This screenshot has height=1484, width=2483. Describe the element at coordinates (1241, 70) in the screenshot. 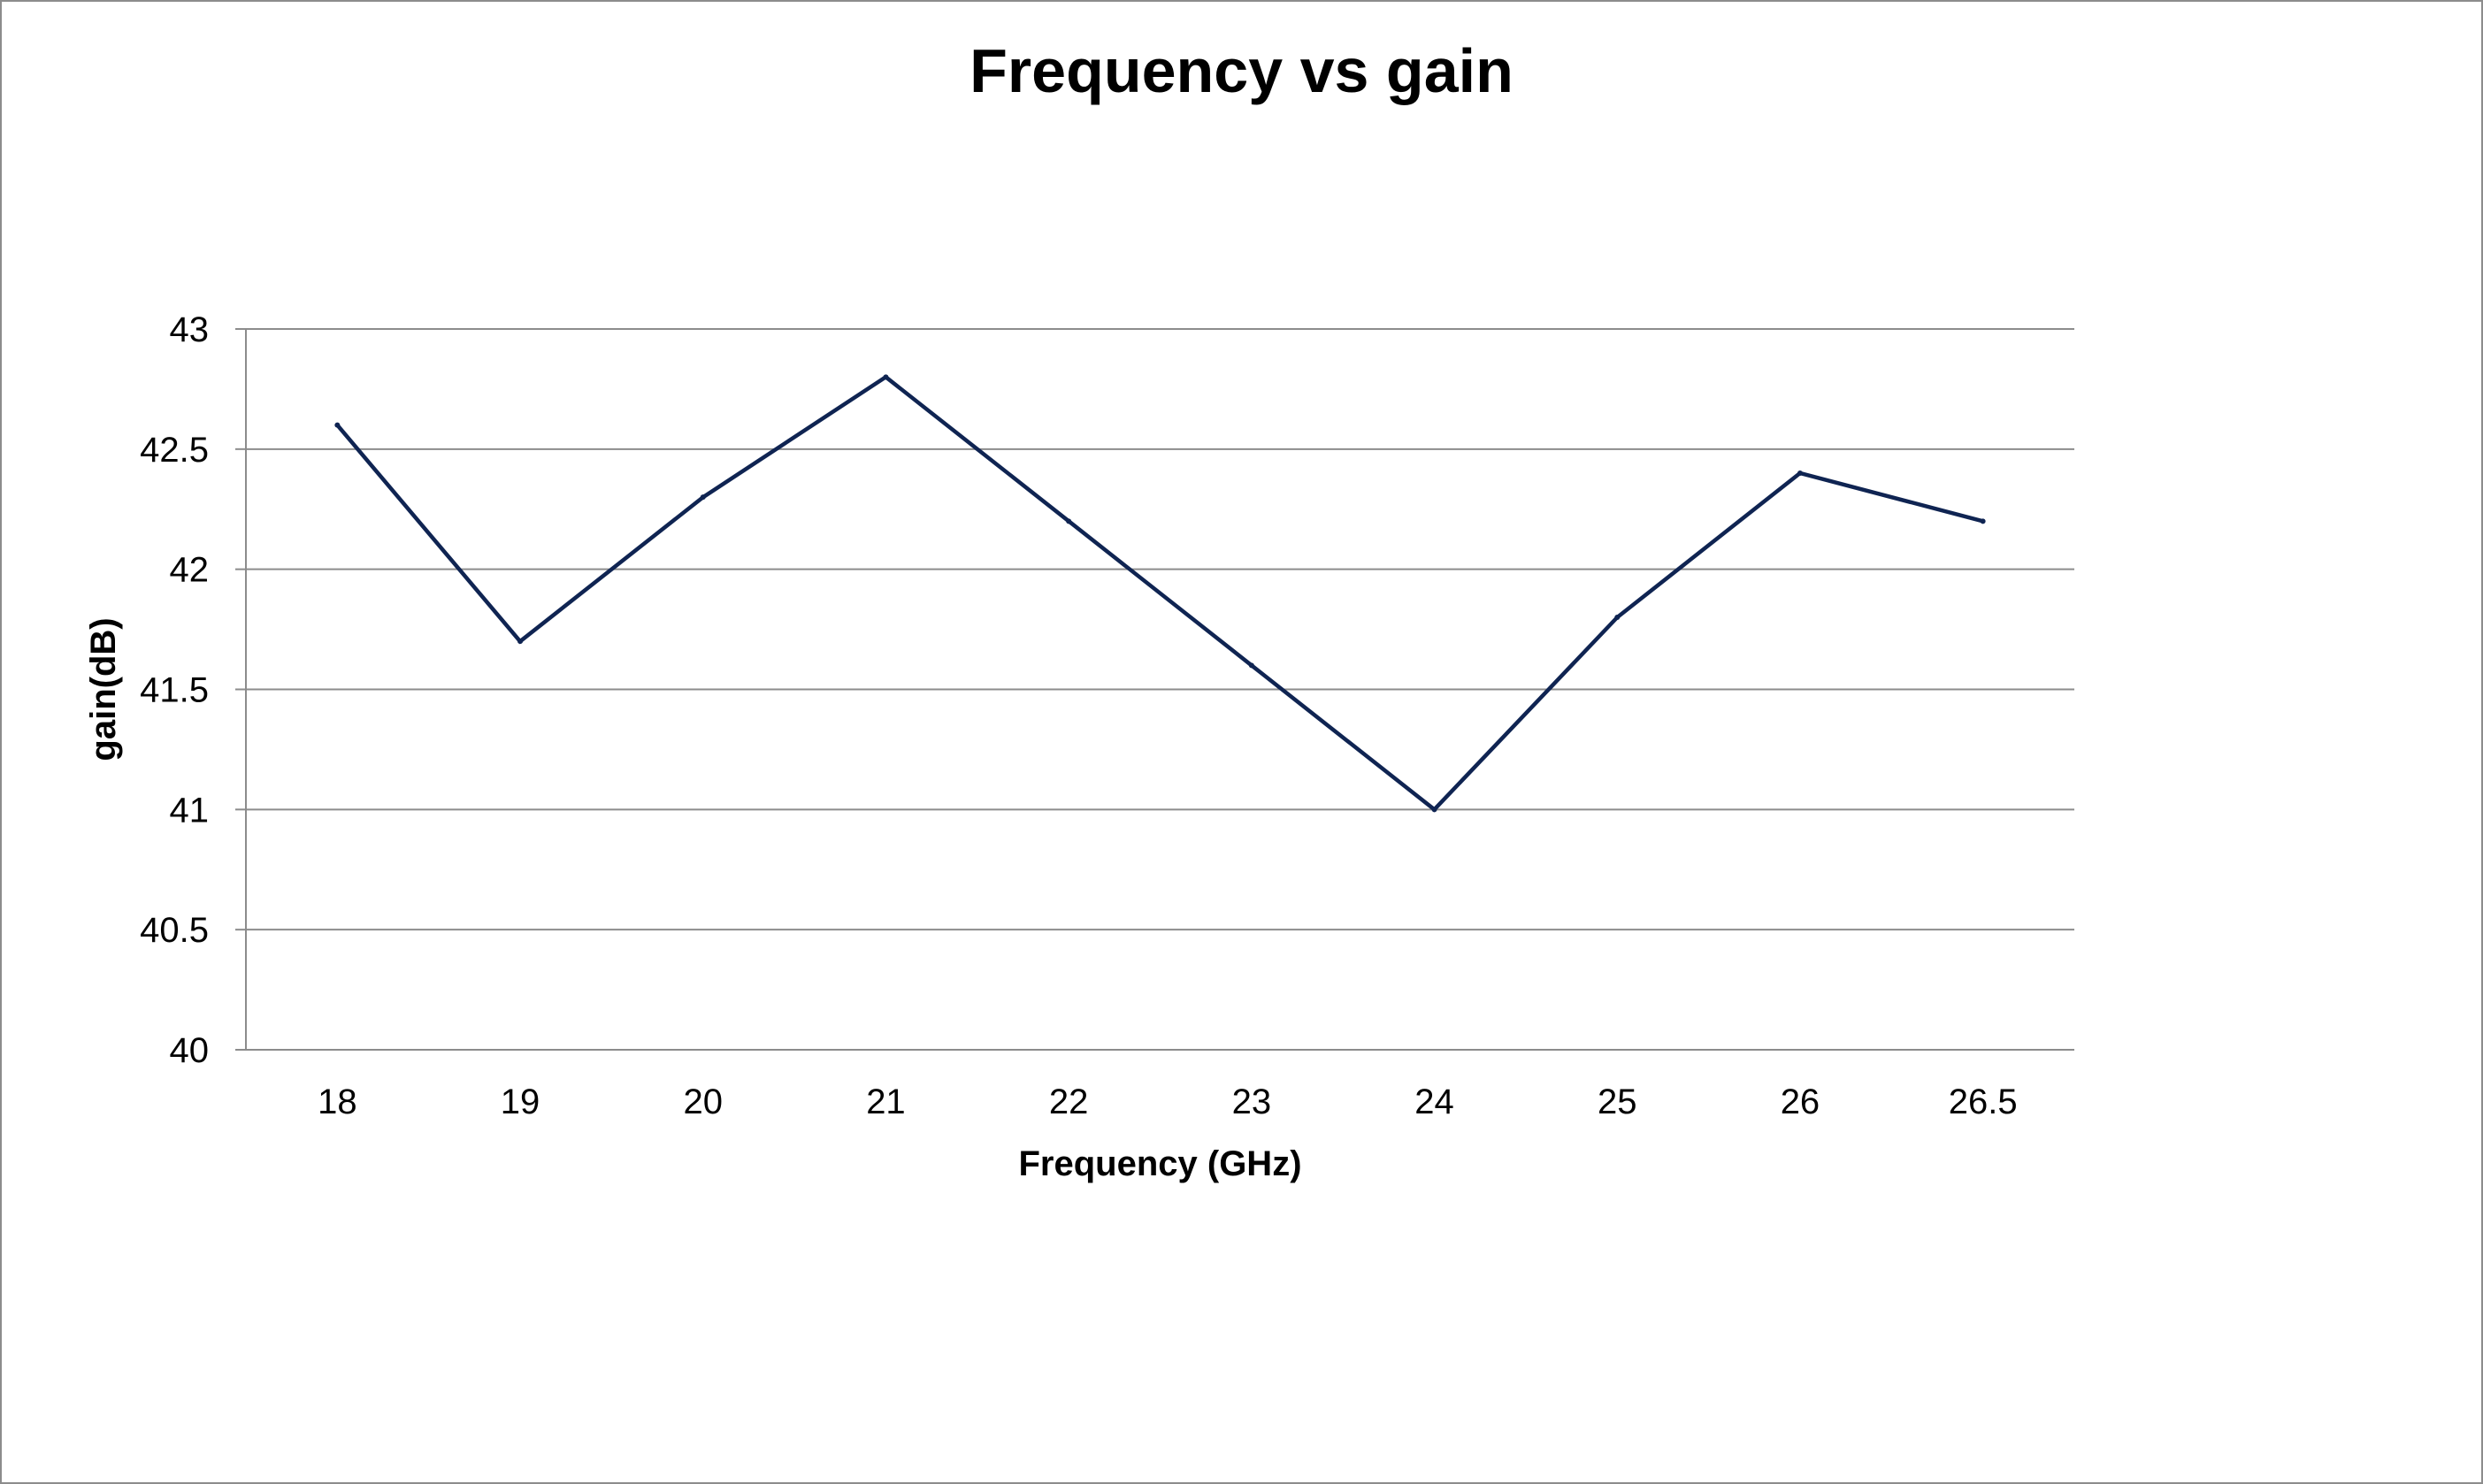

I see `chart-title: Frequency vs gain` at that location.